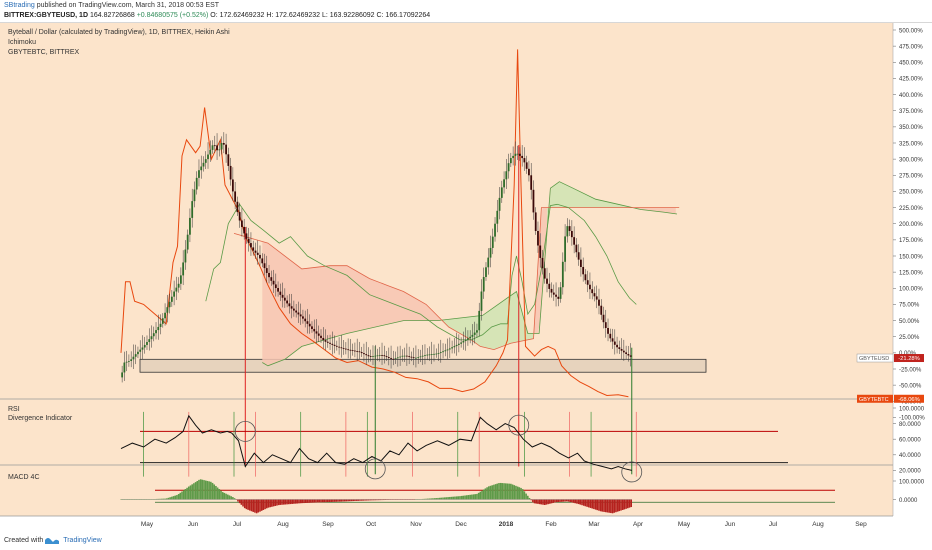 The image size is (932, 550). What do you see at coordinates (910, 386) in the screenshot?
I see `y-tick-label: -50.00%` at bounding box center [910, 386].